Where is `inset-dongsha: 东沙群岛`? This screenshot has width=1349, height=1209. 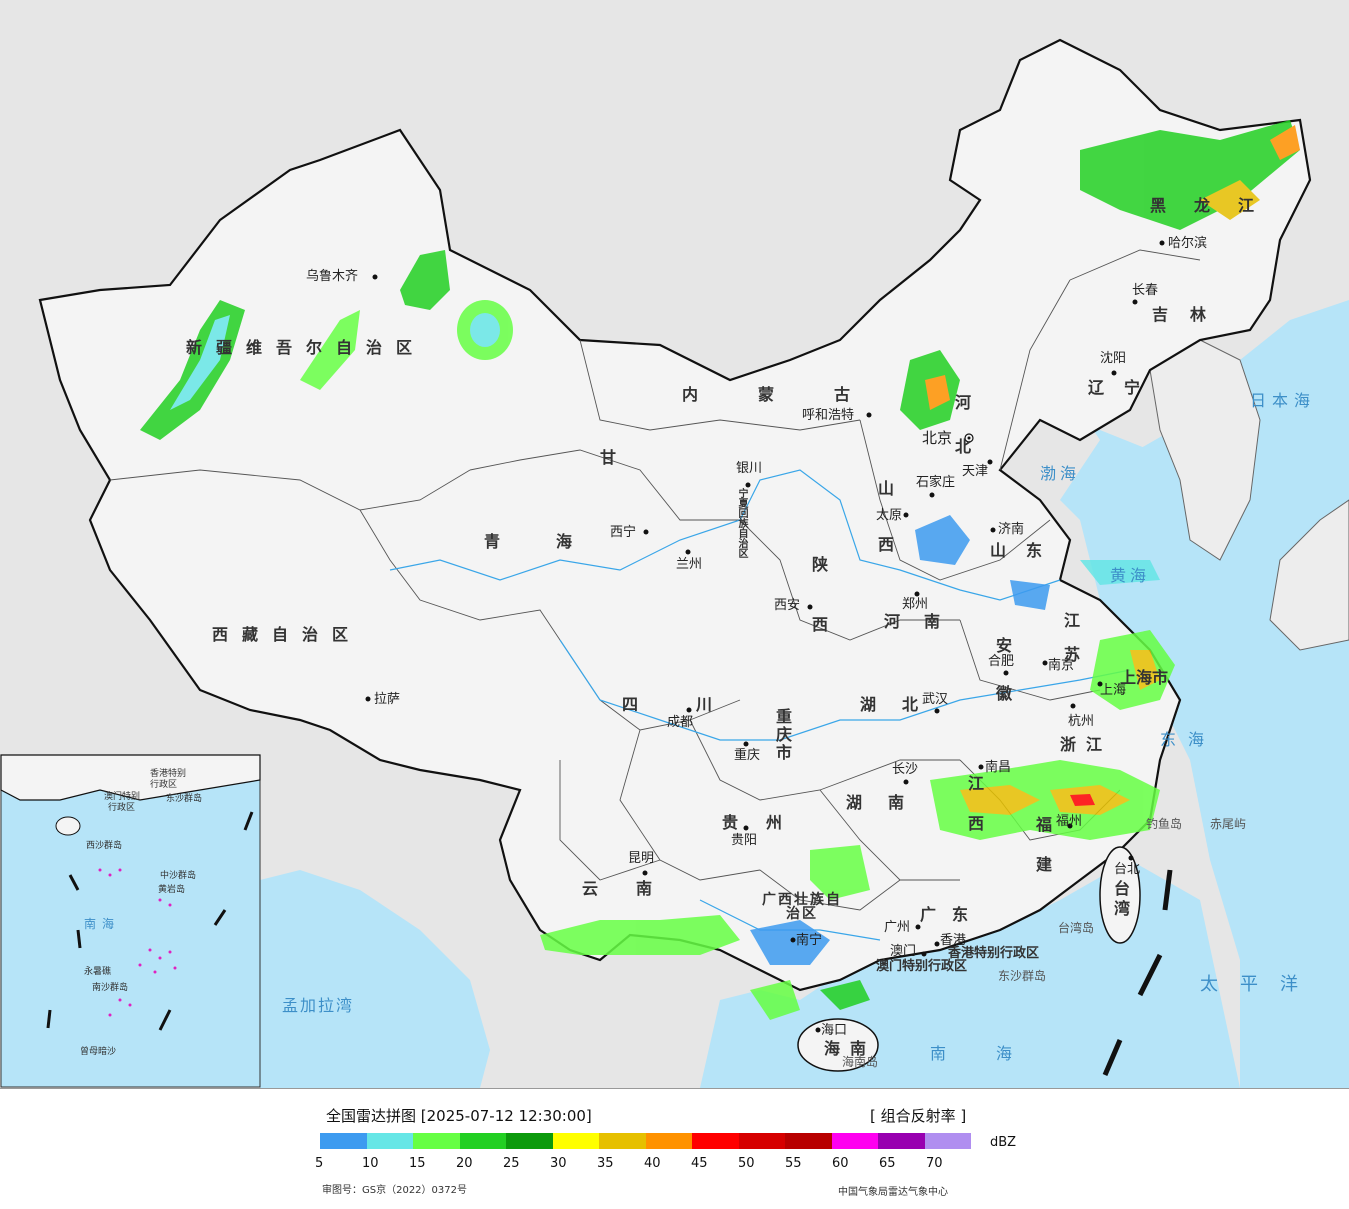
inset-dongsha: 东沙群岛 is located at coordinates (184, 799).